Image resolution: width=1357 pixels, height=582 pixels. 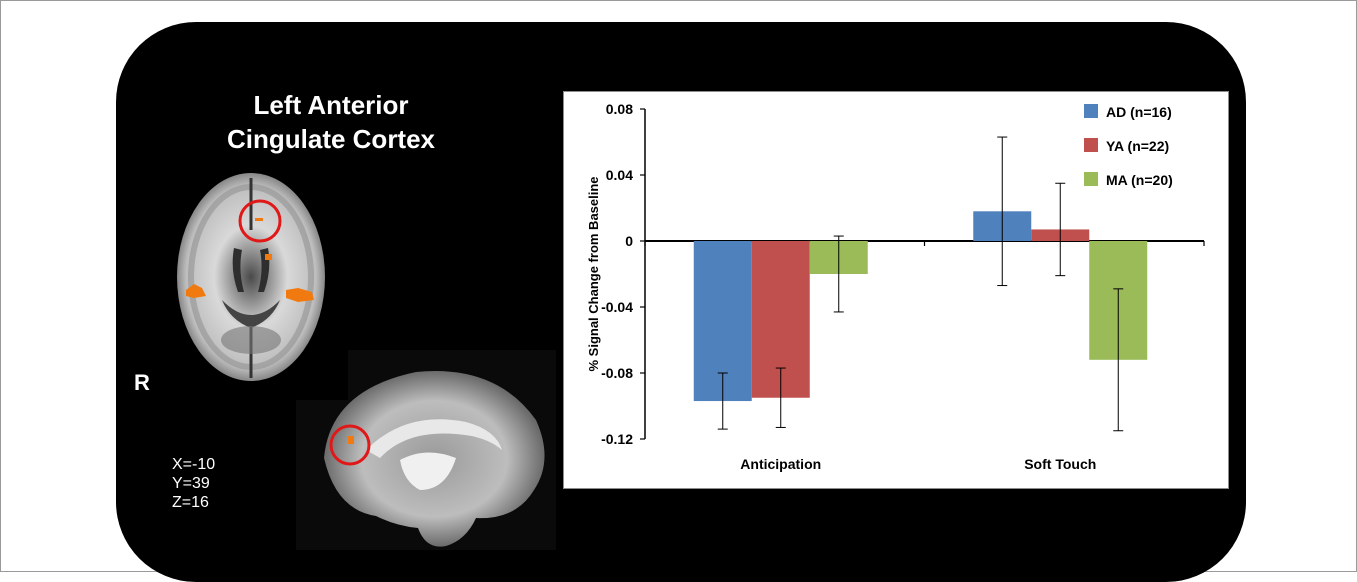 What do you see at coordinates (426, 450) in the screenshot?
I see `sagittal-brain-image` at bounding box center [426, 450].